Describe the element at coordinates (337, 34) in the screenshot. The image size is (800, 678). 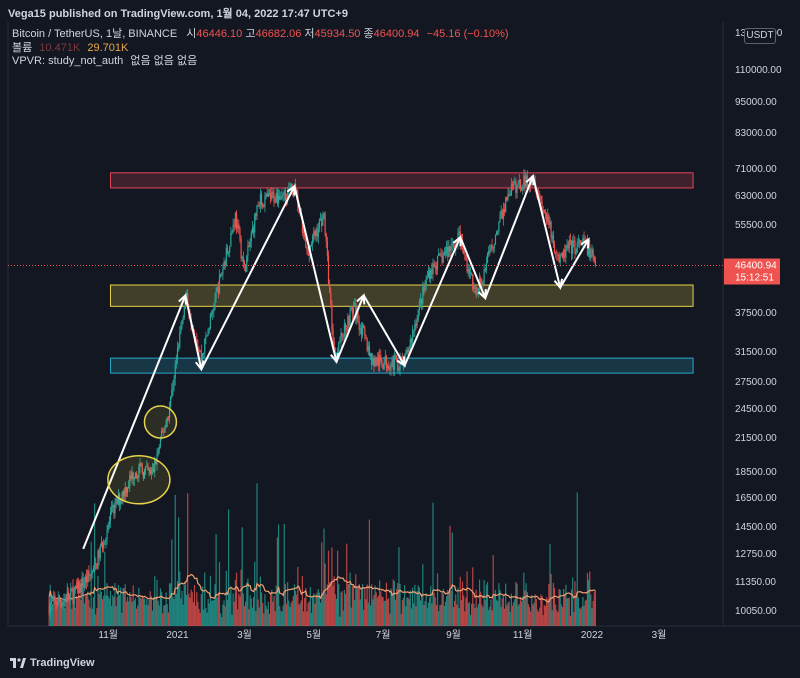
I see `low-value: 45934.50` at that location.